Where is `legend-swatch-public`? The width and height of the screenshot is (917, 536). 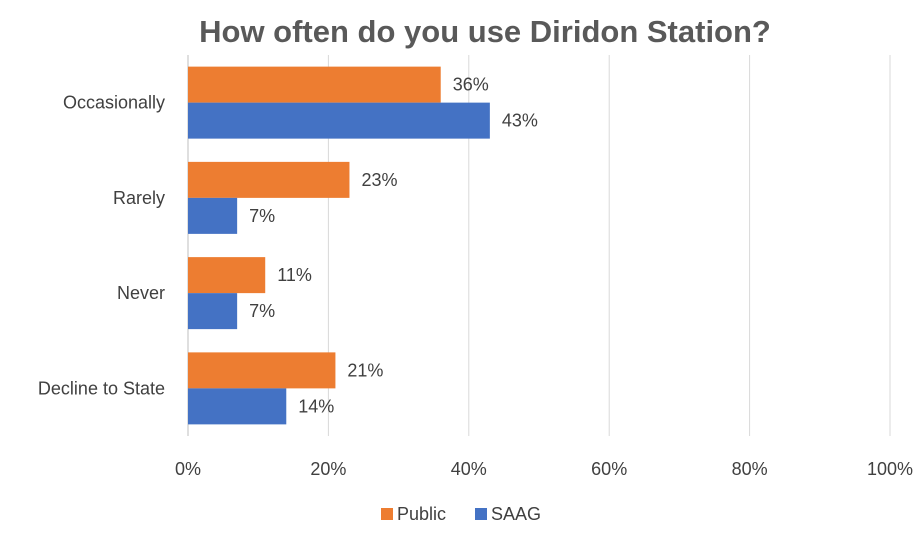
legend-swatch-public is located at coordinates (387, 514).